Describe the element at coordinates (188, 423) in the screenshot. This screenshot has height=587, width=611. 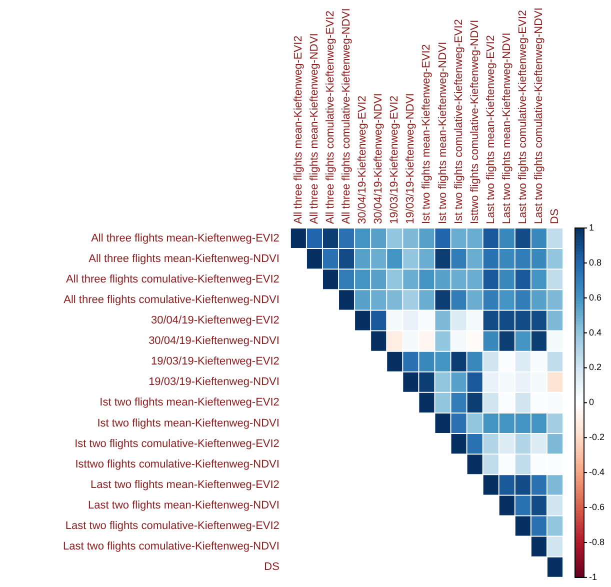
I see `y-tick-label: Ist two flights mean-Kieftenweg-NDVI` at that location.